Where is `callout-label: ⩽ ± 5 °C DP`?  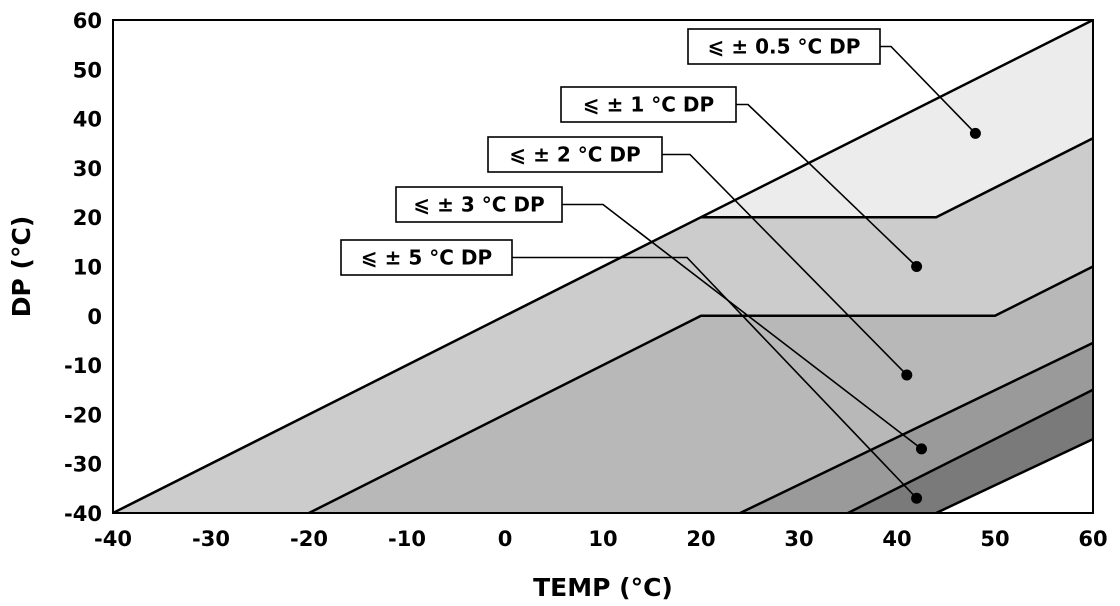
callout-label: ⩽ ± 5 °C DP is located at coordinates (426, 258).